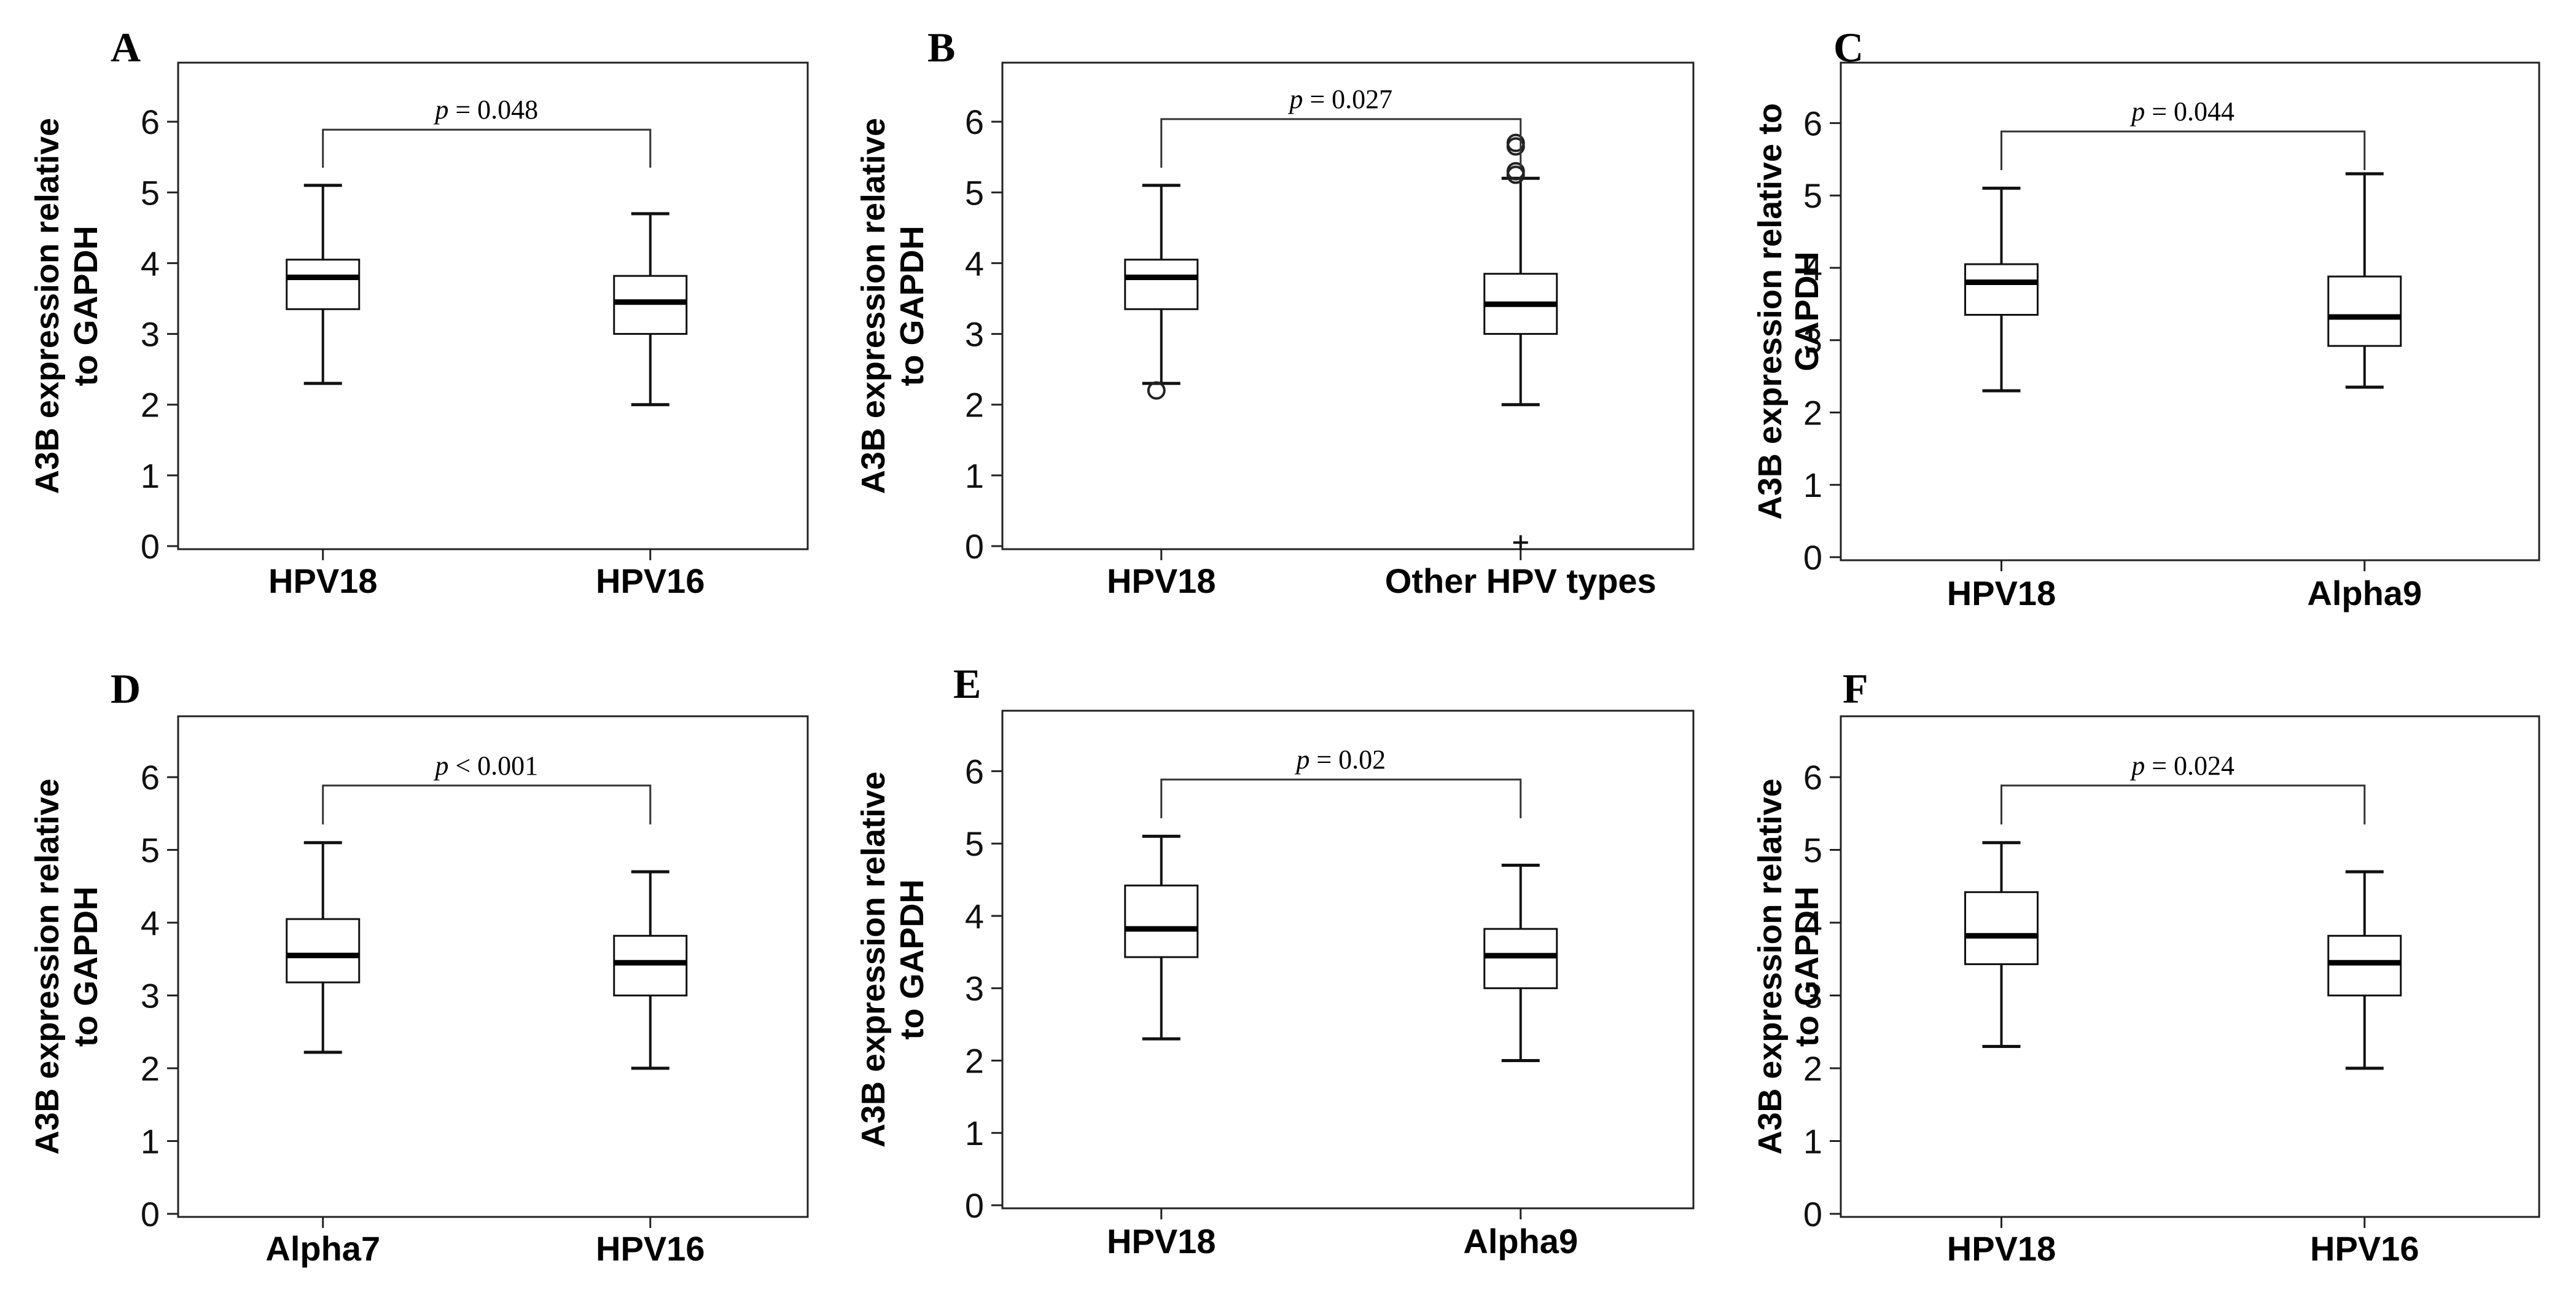 This screenshot has height=1298, width=2576. Describe the element at coordinates (493, 766) in the screenshot. I see `p-value-text: < 0.001` at that location.